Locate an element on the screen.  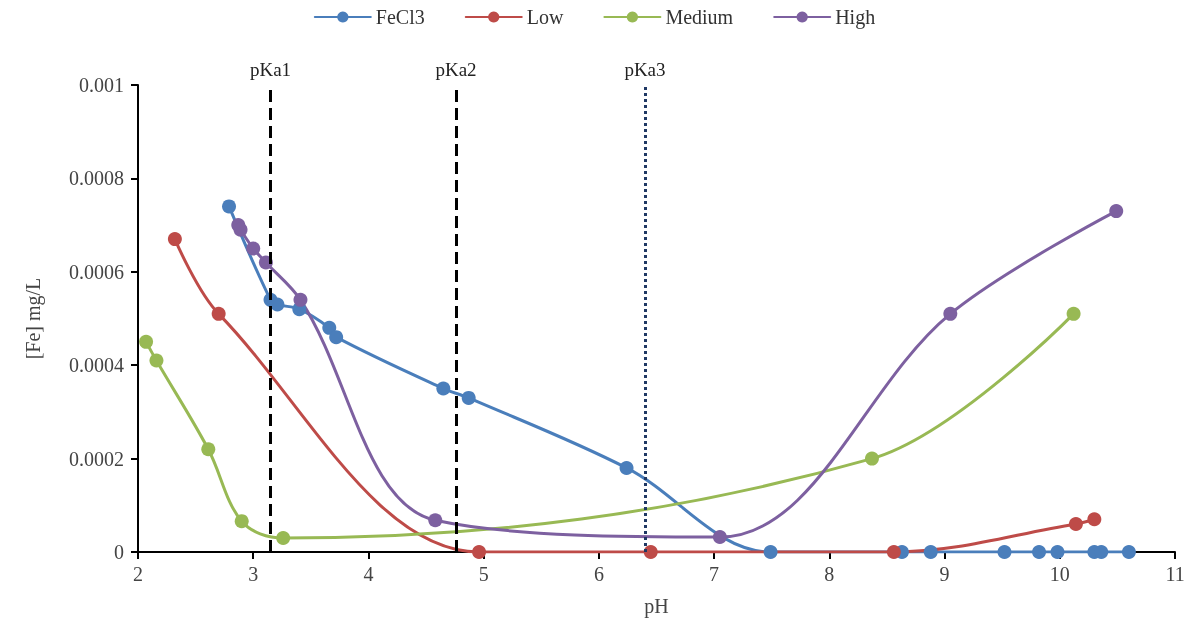
y-tick-label: 0.0008 is located at coordinates (96, 178).